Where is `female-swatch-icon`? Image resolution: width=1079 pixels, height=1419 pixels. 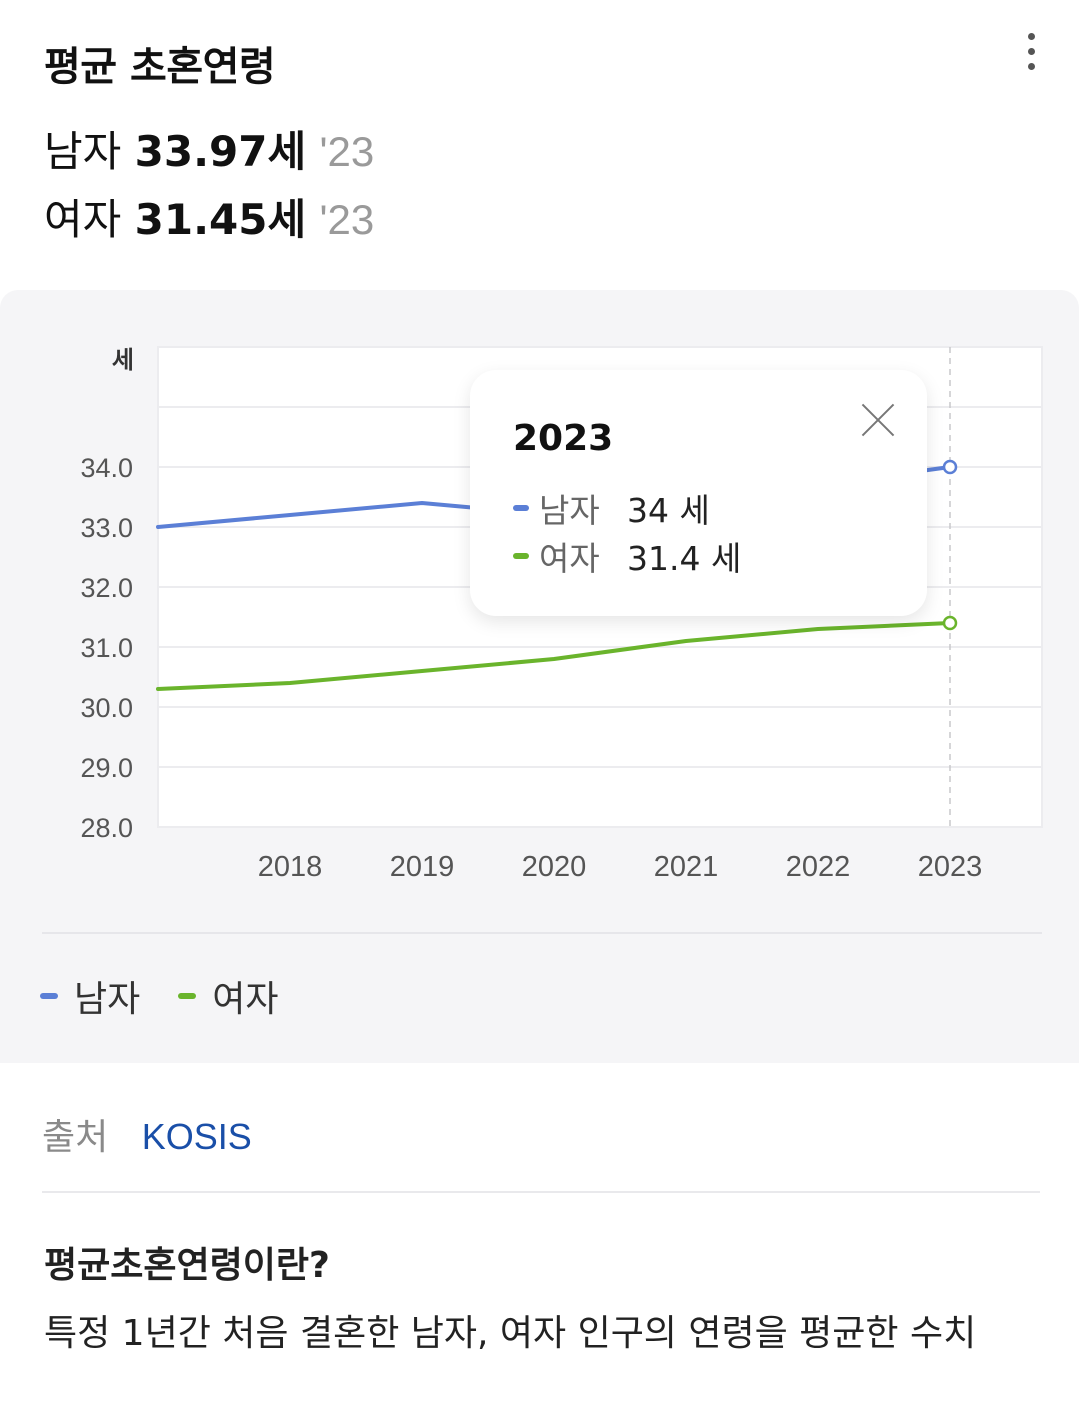
female-swatch-icon is located at coordinates (521, 556).